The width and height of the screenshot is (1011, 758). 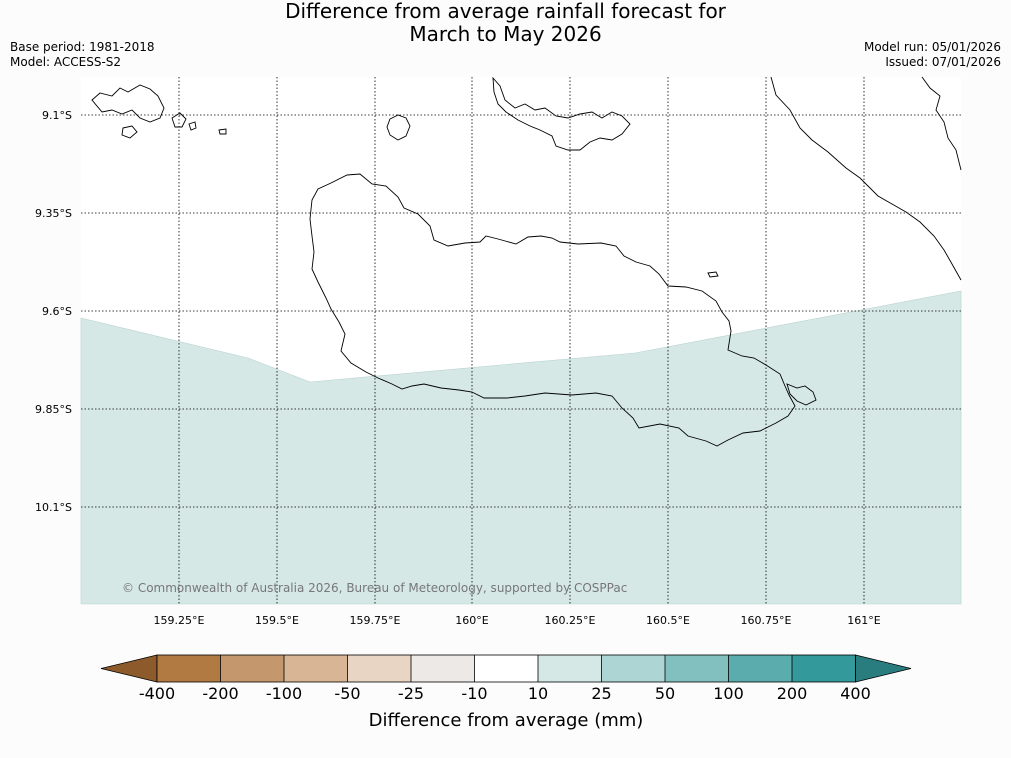 What do you see at coordinates (941, 123) in the screenshot?
I see `malaita-north` at bounding box center [941, 123].